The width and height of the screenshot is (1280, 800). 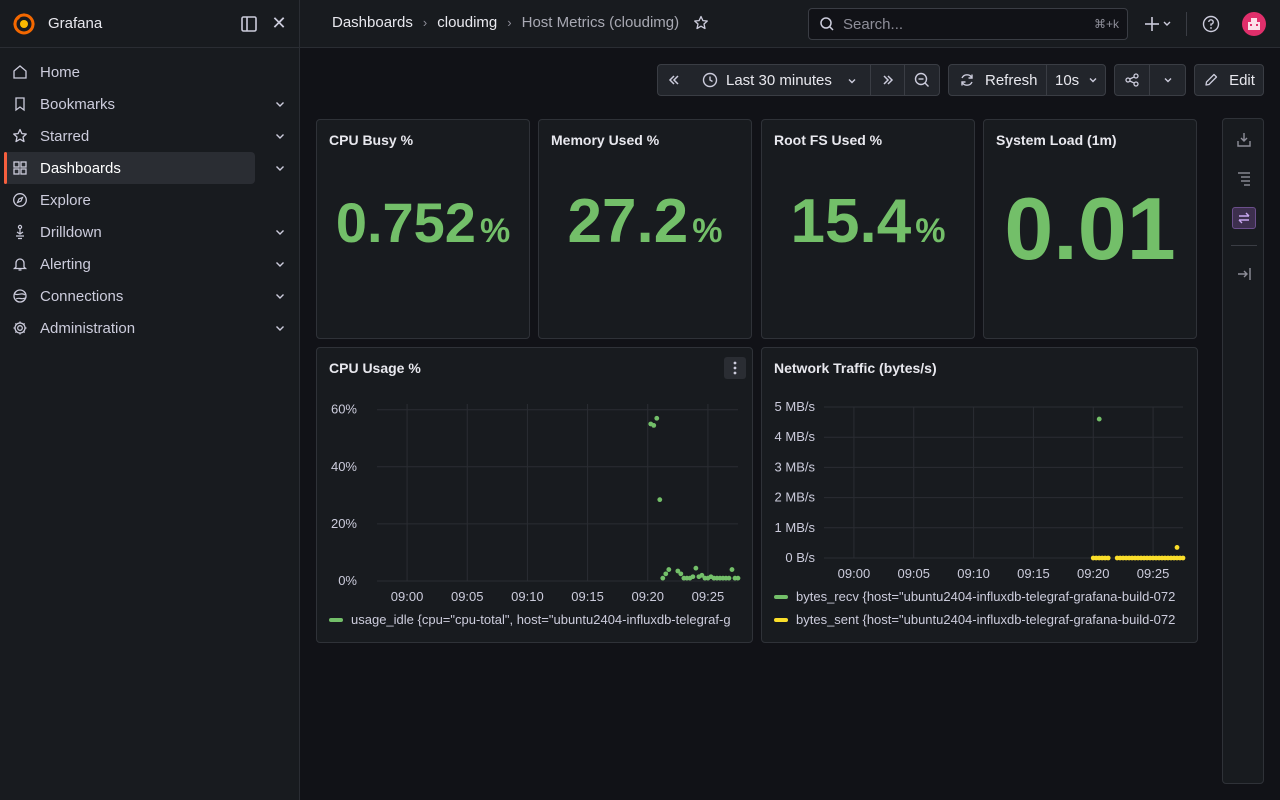 I want to click on search-input: Search... ⌘+k, so click(x=968, y=24).